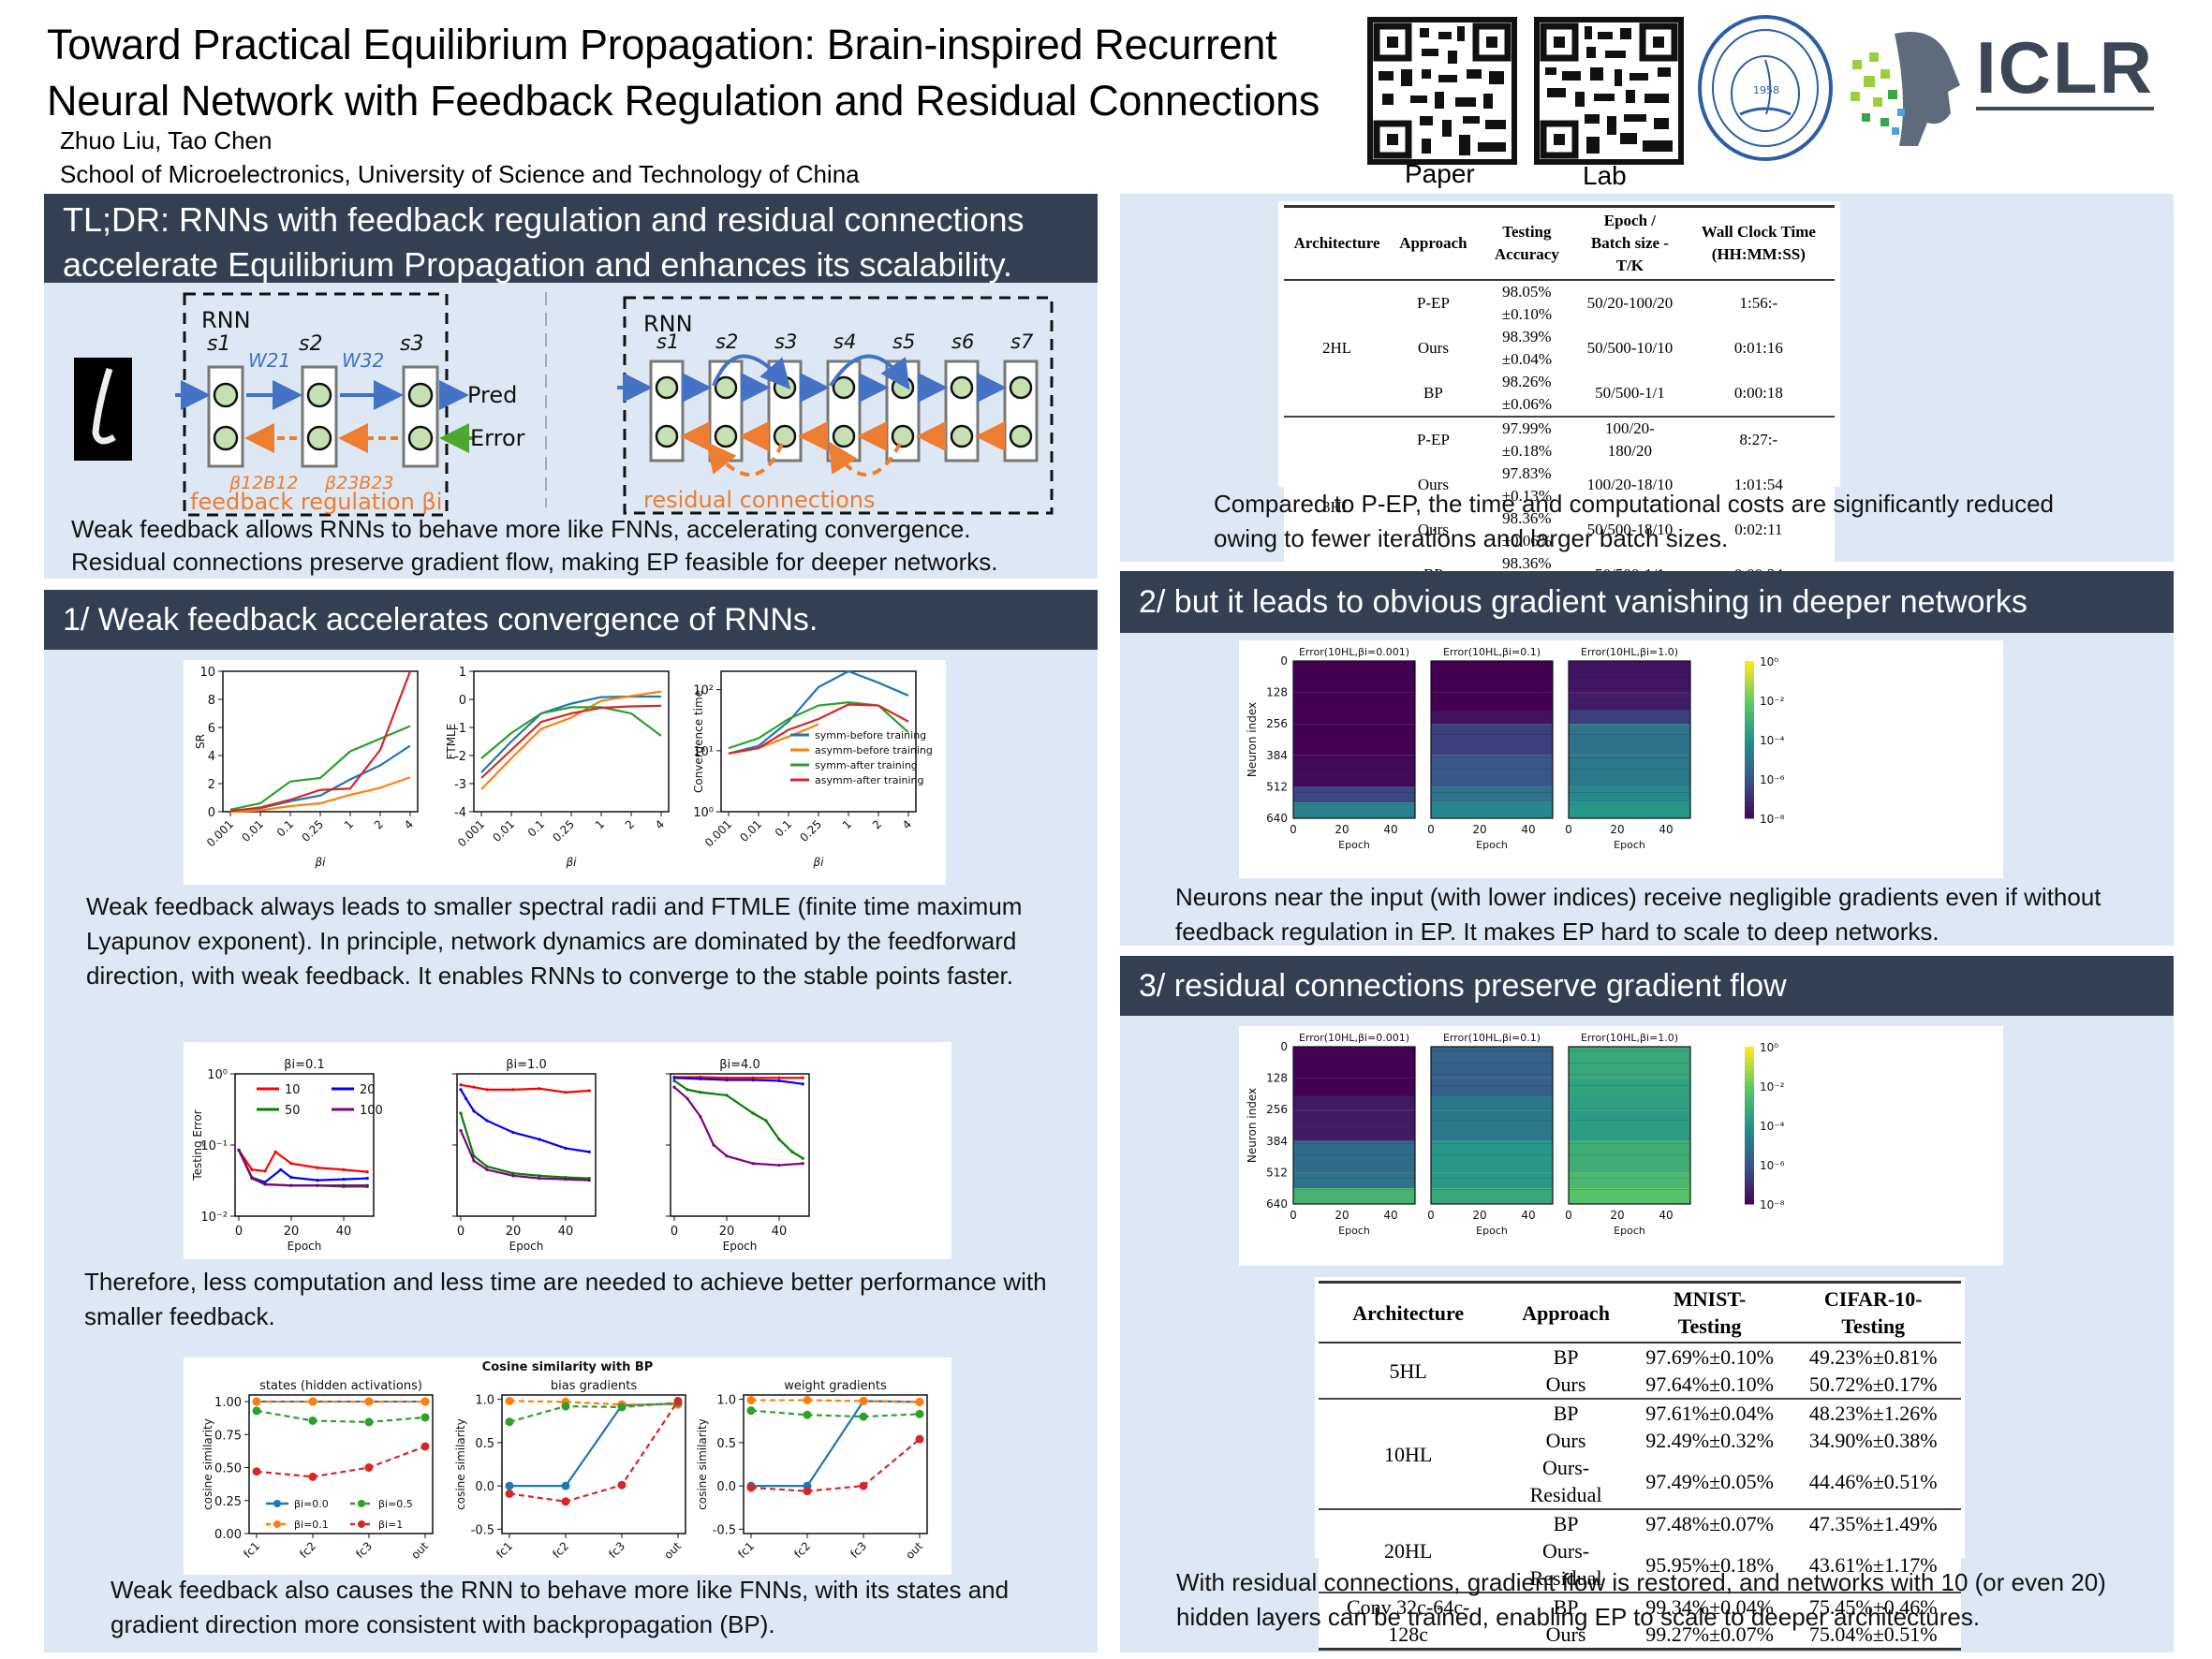 This screenshot has width=2212, height=1659. Describe the element at coordinates (304, 1065) in the screenshot. I see `chart-title: βi=0.1` at that location.